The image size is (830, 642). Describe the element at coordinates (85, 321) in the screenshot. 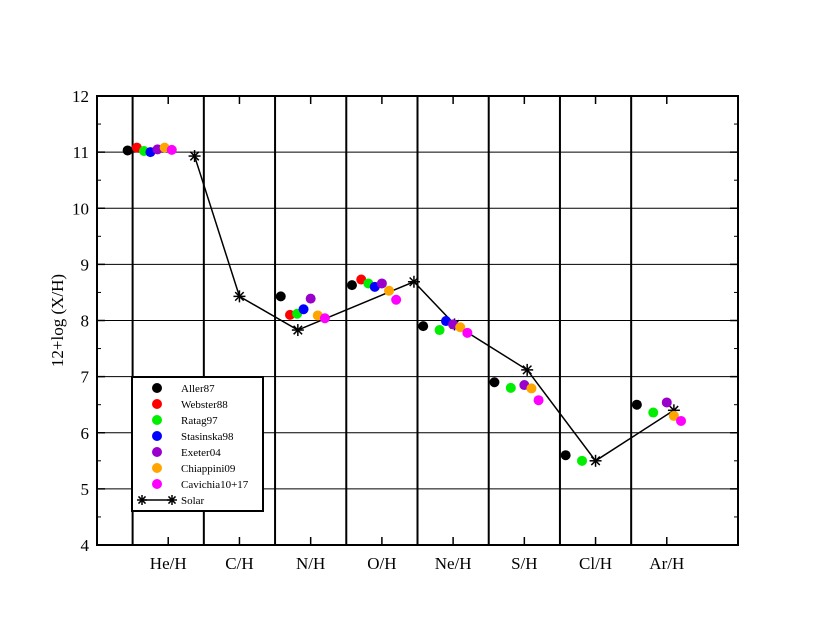

I see `y-tick-label: 8` at that location.